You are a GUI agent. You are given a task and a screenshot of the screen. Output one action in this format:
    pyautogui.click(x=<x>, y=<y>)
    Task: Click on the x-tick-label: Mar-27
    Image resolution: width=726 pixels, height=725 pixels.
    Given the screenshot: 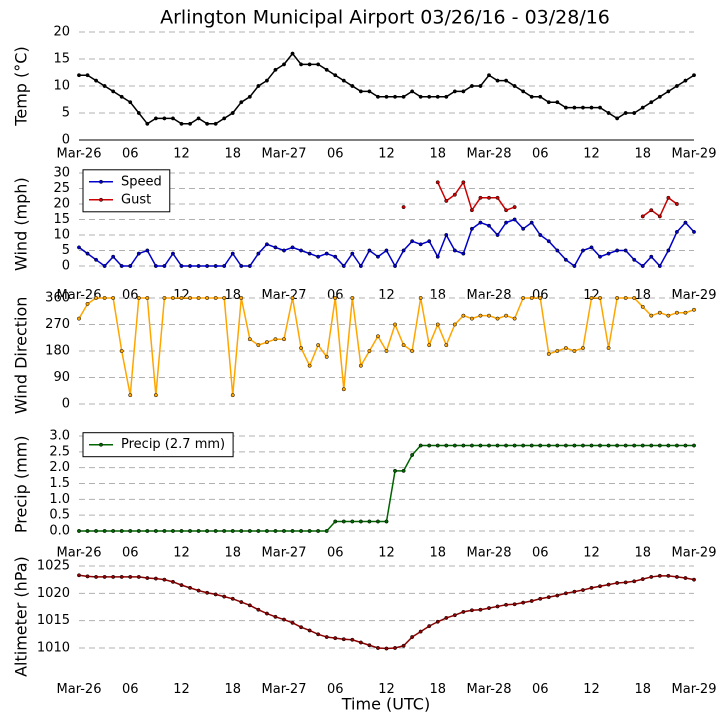 What is the action you would take?
    pyautogui.click(x=284, y=689)
    